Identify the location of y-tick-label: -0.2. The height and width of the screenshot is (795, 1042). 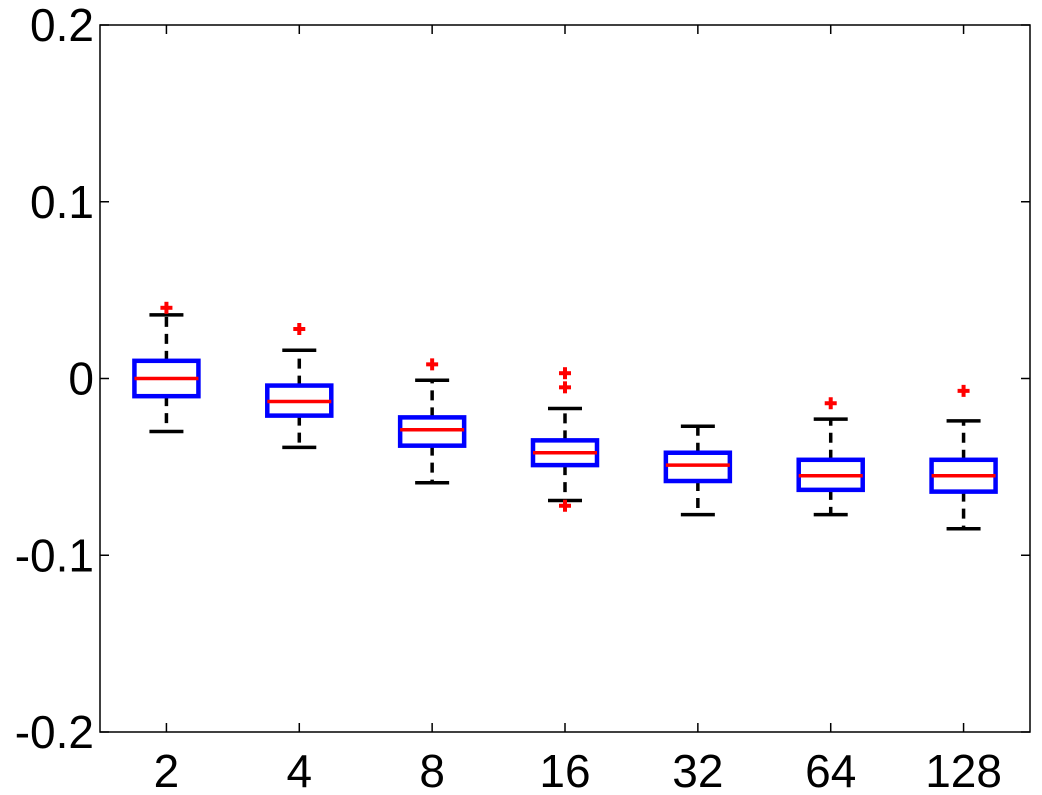
(54, 732).